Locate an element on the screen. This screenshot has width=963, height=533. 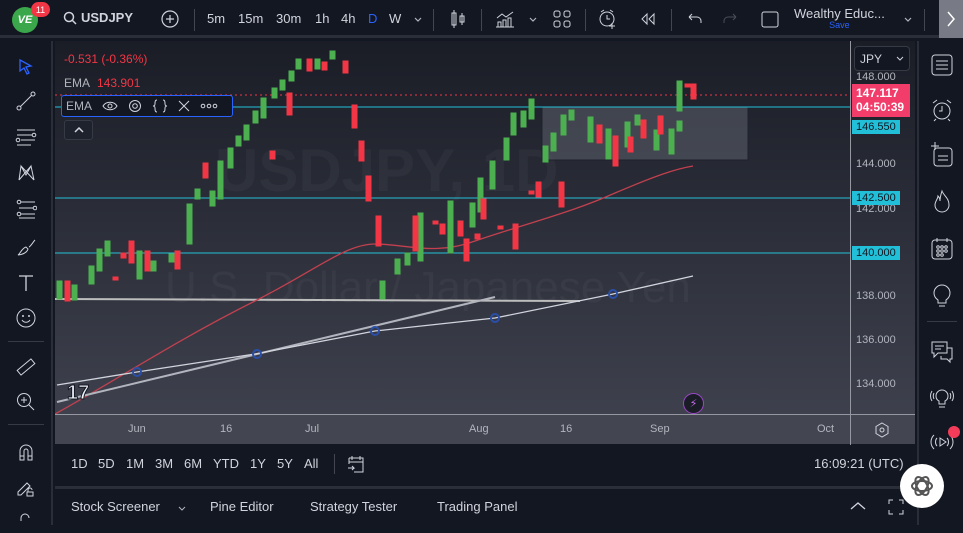
utc-clock: 16:09:21 (UTC) is located at coordinates (859, 463).